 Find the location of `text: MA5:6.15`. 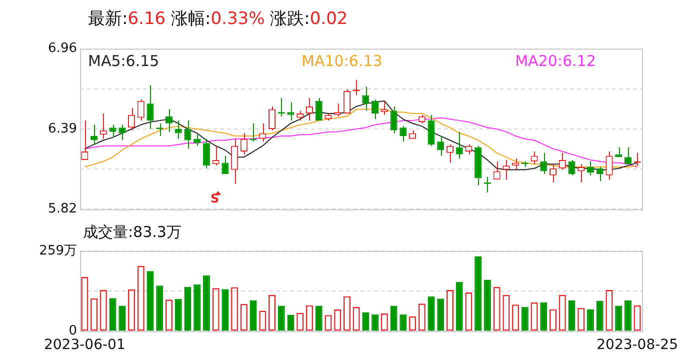

text: MA5:6.15 is located at coordinates (124, 61).